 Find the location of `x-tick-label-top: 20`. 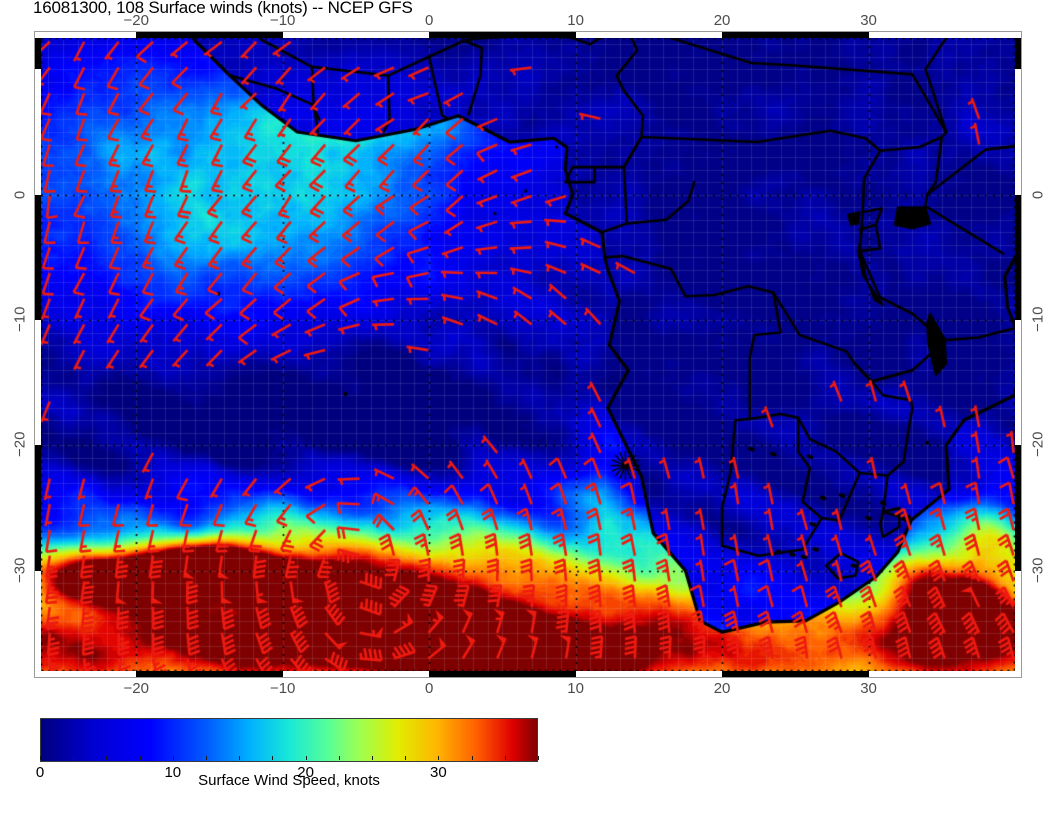

x-tick-label-top: 20 is located at coordinates (722, 20).